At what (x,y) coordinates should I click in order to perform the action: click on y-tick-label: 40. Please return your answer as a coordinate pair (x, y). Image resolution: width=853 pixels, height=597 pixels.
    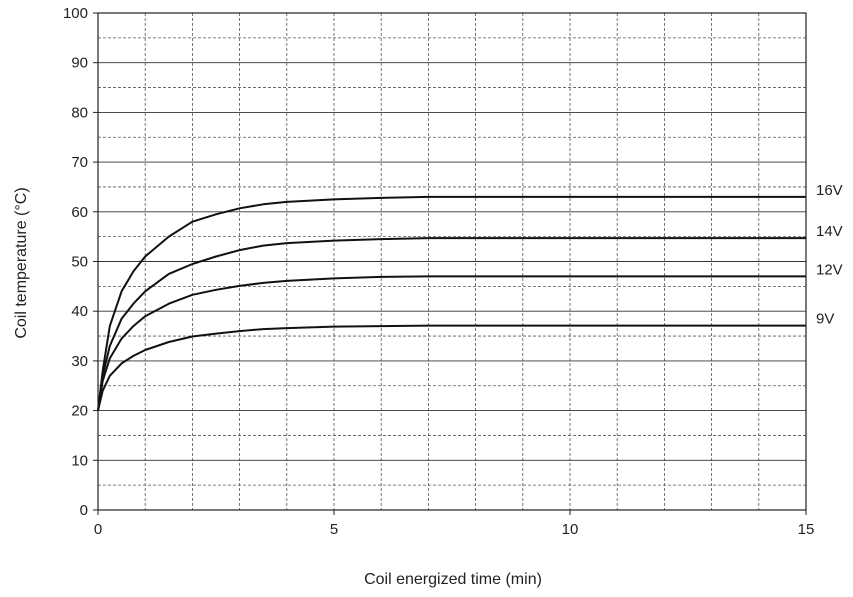
    Looking at the image, I should click on (79, 311).